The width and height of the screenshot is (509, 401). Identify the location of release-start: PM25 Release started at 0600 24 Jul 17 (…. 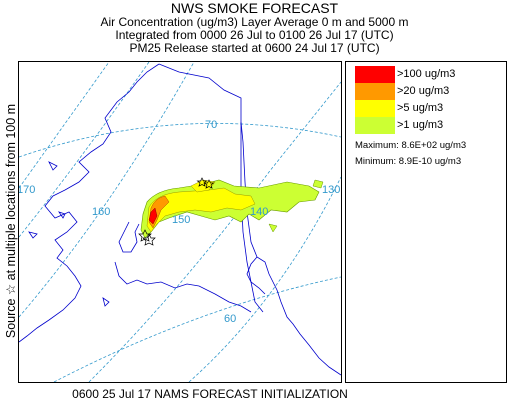
(254, 48).